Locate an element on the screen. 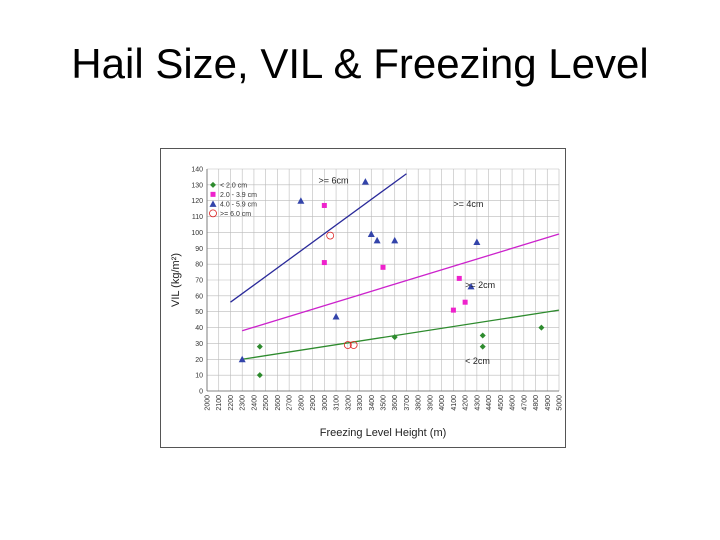 The width and height of the screenshot is (720, 540). x-tick-label: 2400 is located at coordinates (254, 403).